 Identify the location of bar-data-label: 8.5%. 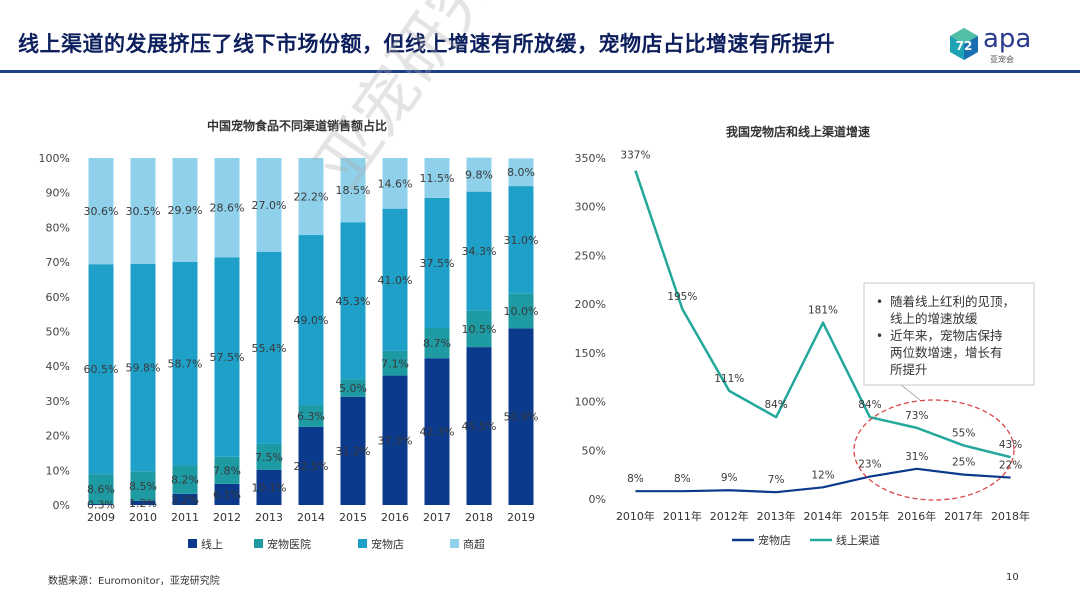
(143, 486).